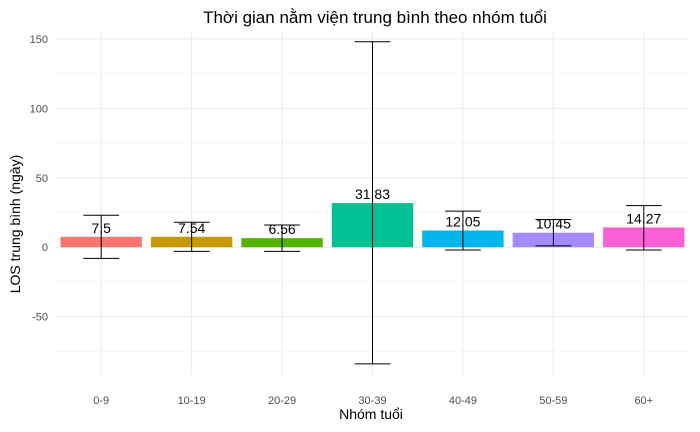  What do you see at coordinates (643, 401) in the screenshot?
I see `x-tick-label: 60+` at bounding box center [643, 401].